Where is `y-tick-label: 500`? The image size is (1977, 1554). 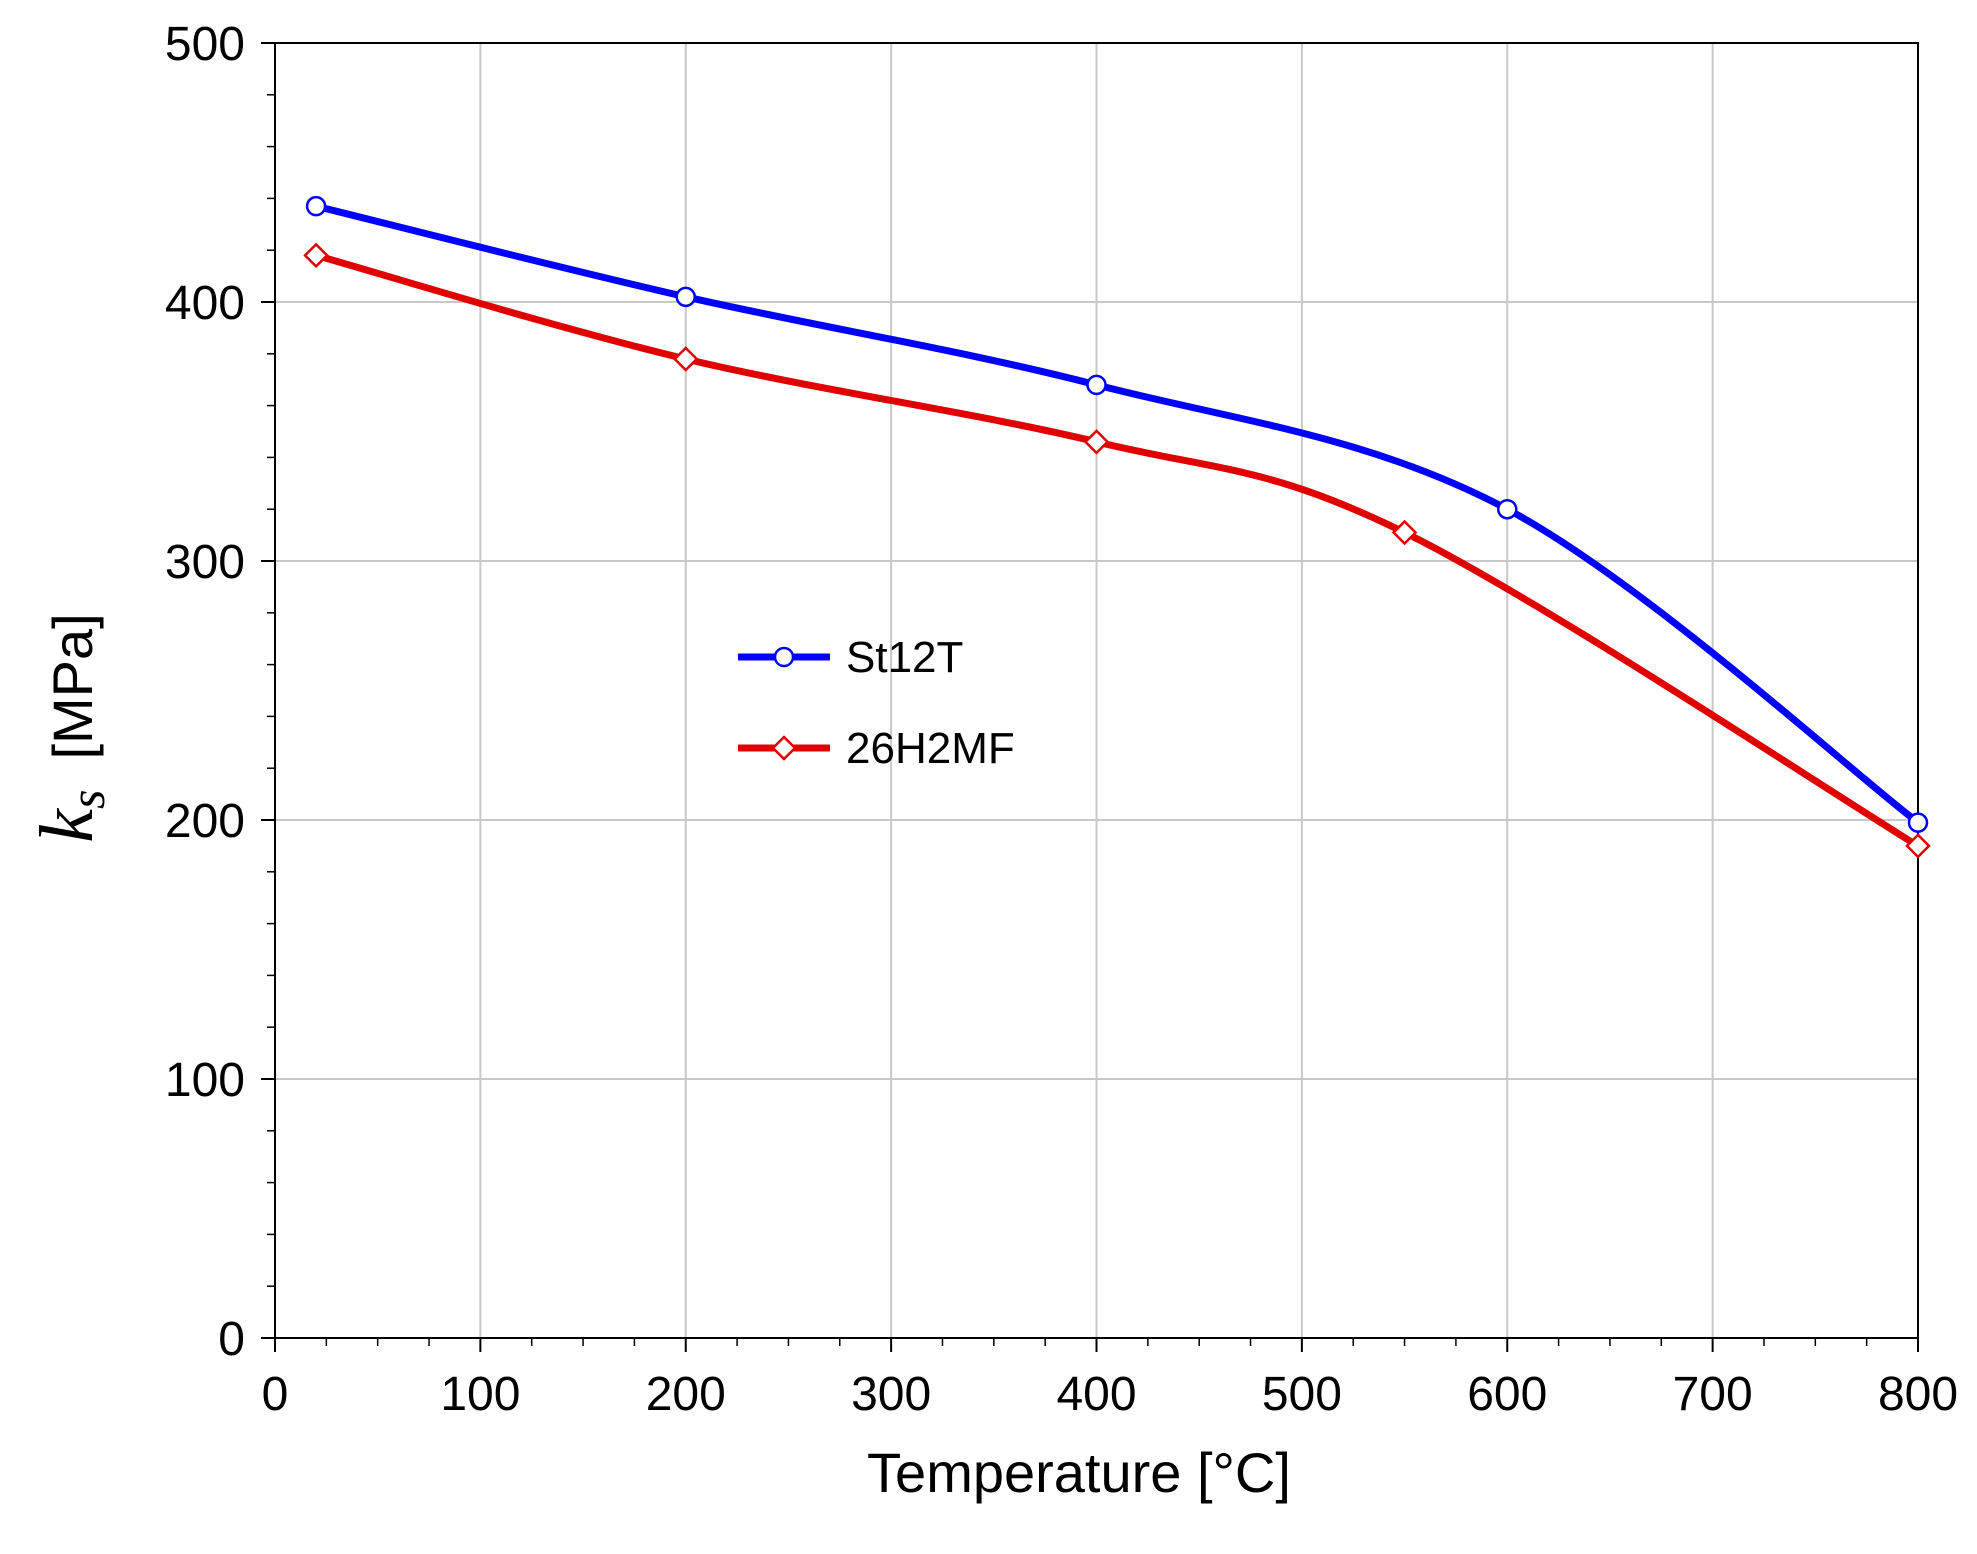
y-tick-label: 500 is located at coordinates (205, 44).